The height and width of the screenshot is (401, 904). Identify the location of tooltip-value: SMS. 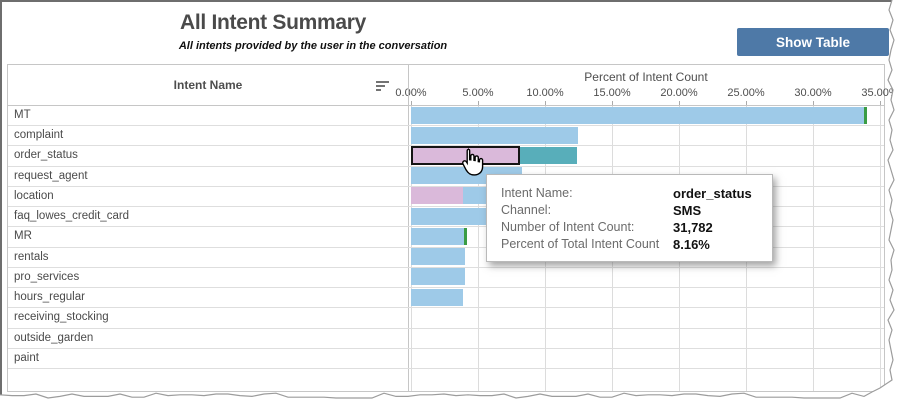
(687, 210).